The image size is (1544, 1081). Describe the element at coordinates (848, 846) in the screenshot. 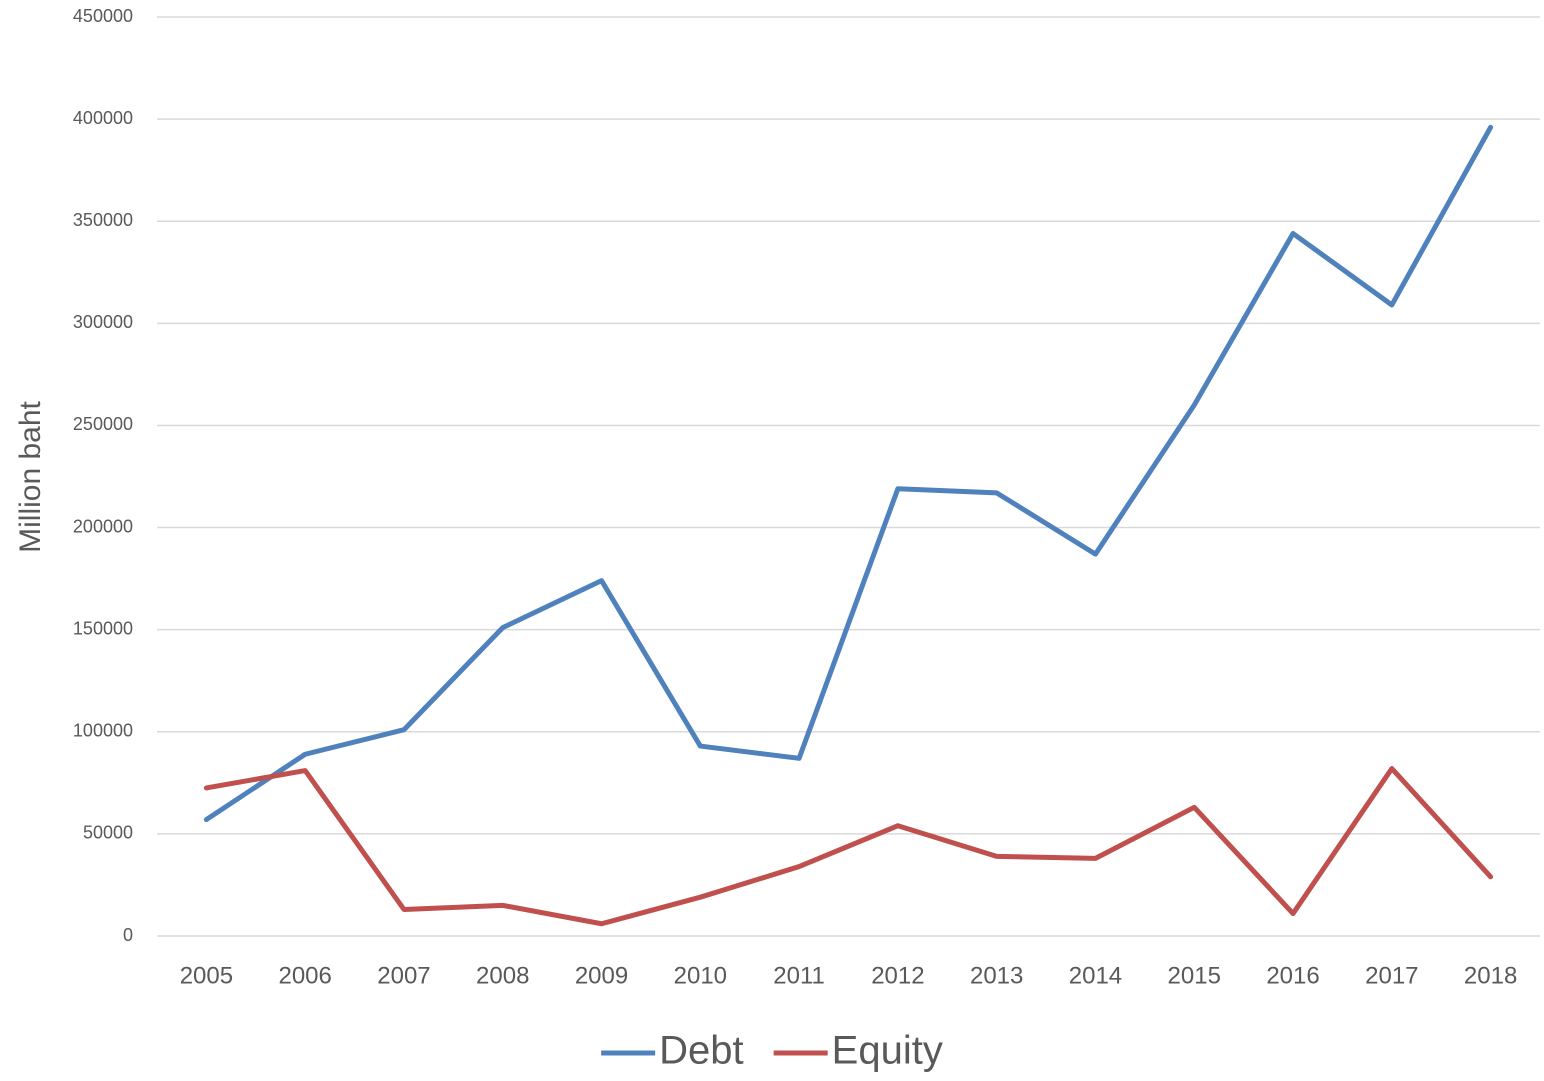

I see `series-line` at that location.